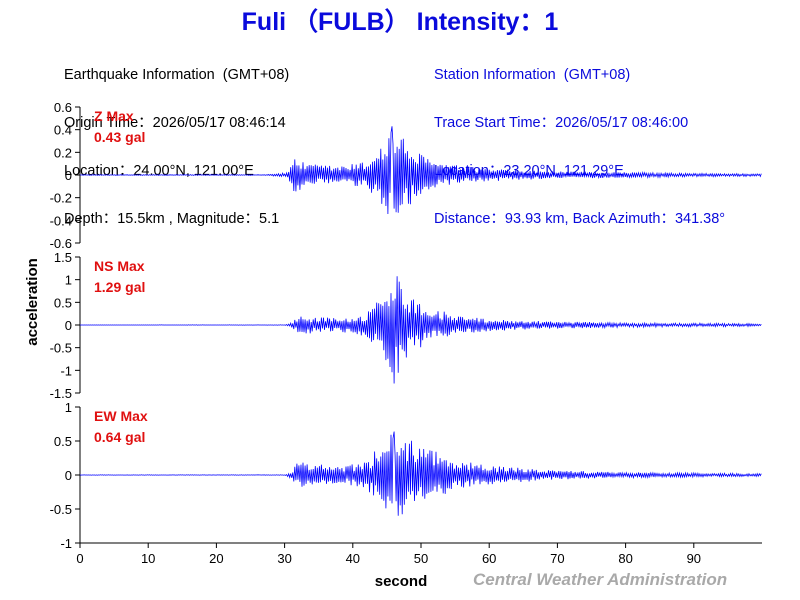 The image size is (800, 600). Describe the element at coordinates (114, 116) in the screenshot. I see `max-label-z: Z Max` at that location.